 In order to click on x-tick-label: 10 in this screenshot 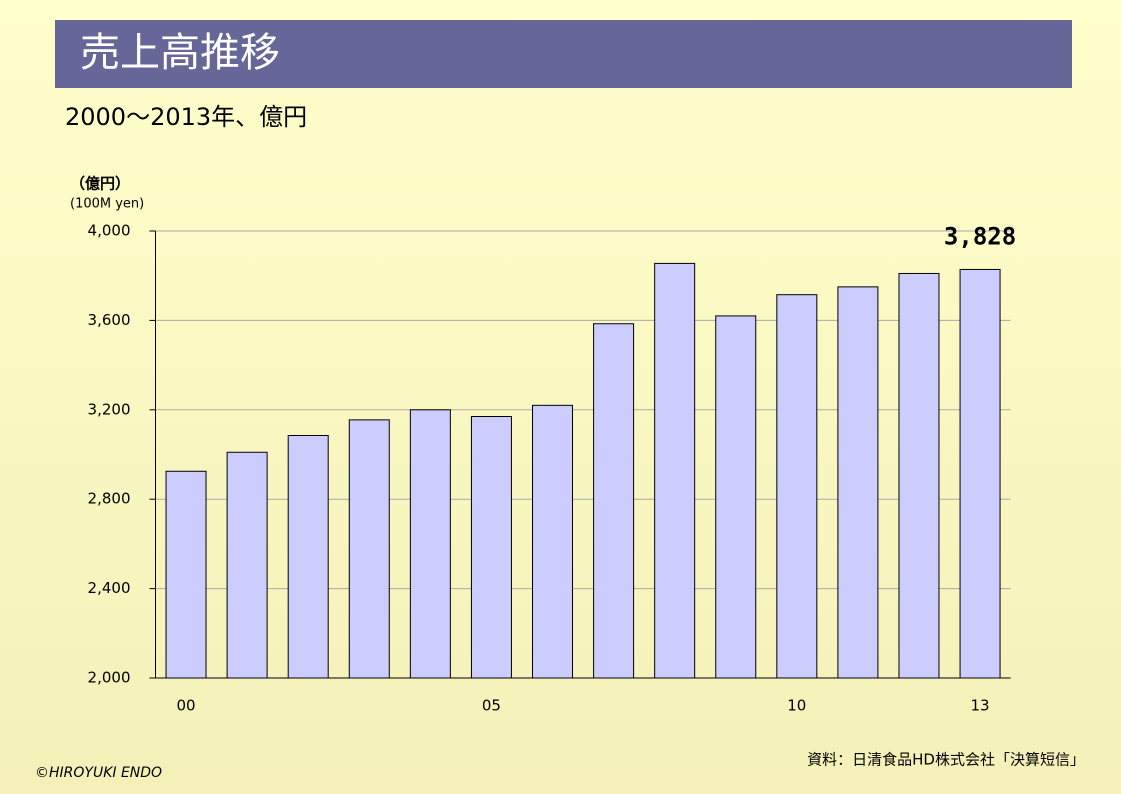, I will do `click(796, 706)`.